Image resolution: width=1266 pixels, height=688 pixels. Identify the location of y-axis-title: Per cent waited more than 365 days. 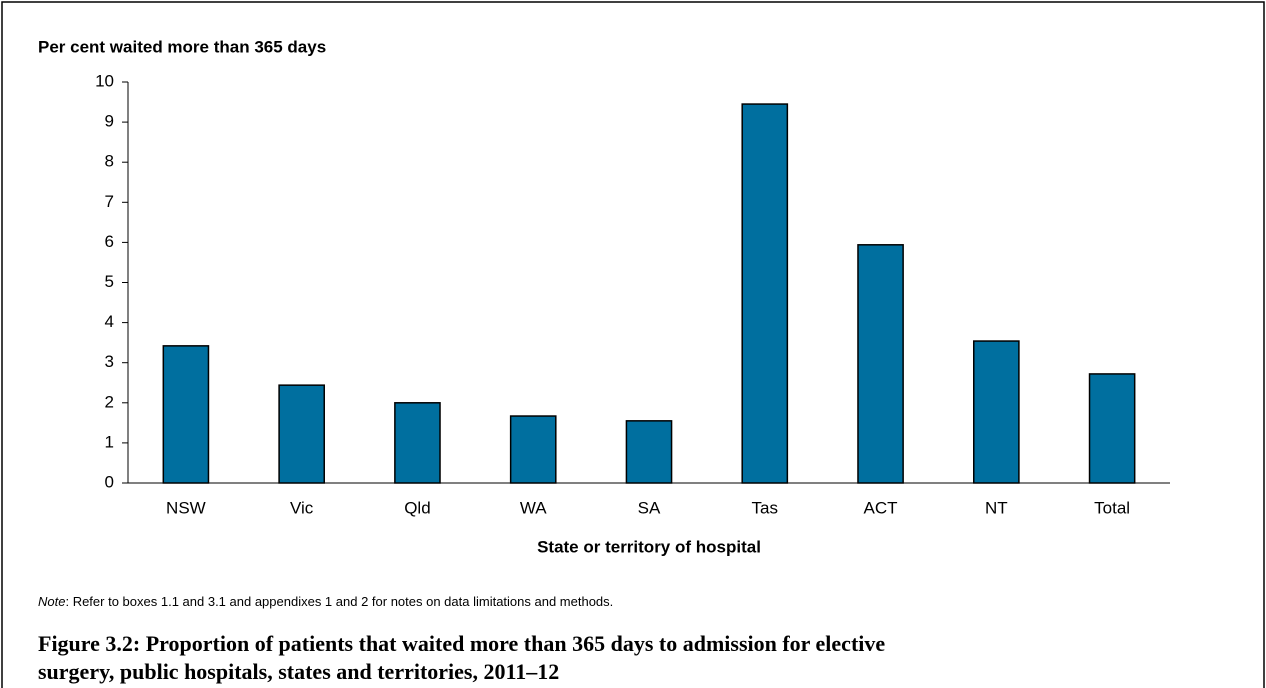
(182, 46).